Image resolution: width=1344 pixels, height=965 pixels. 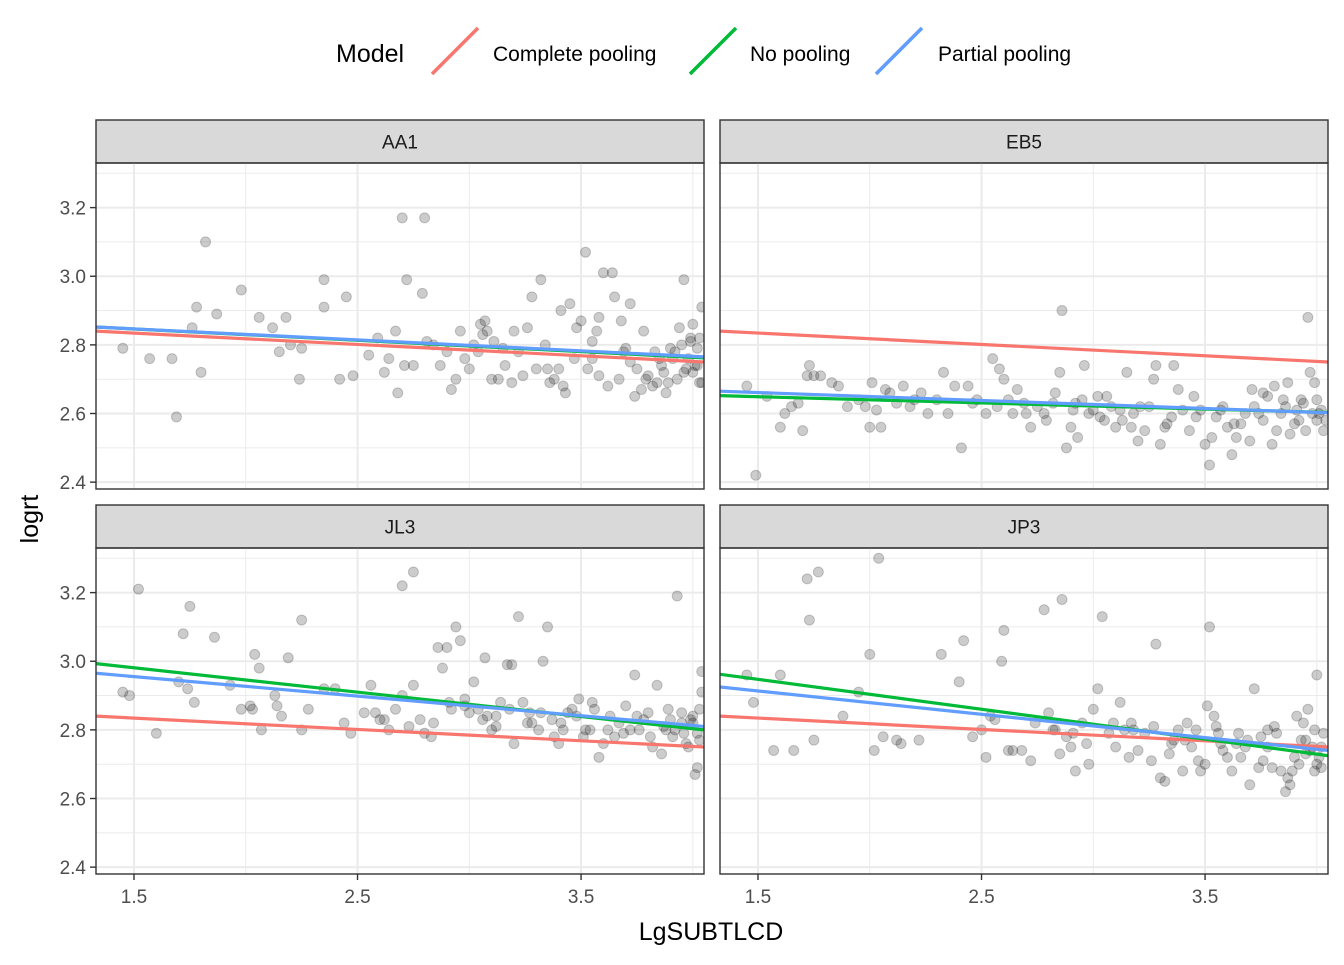 I want to click on fit-line-partial-pooling, so click(x=1024, y=719).